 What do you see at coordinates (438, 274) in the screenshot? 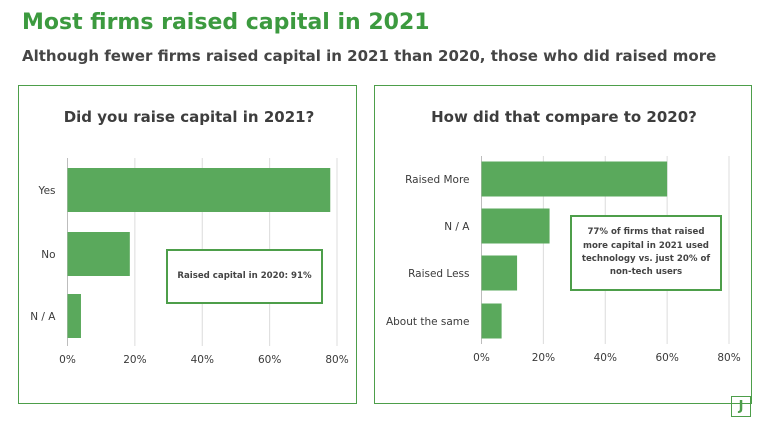
I see `category-label: Raised Less` at bounding box center [438, 274].